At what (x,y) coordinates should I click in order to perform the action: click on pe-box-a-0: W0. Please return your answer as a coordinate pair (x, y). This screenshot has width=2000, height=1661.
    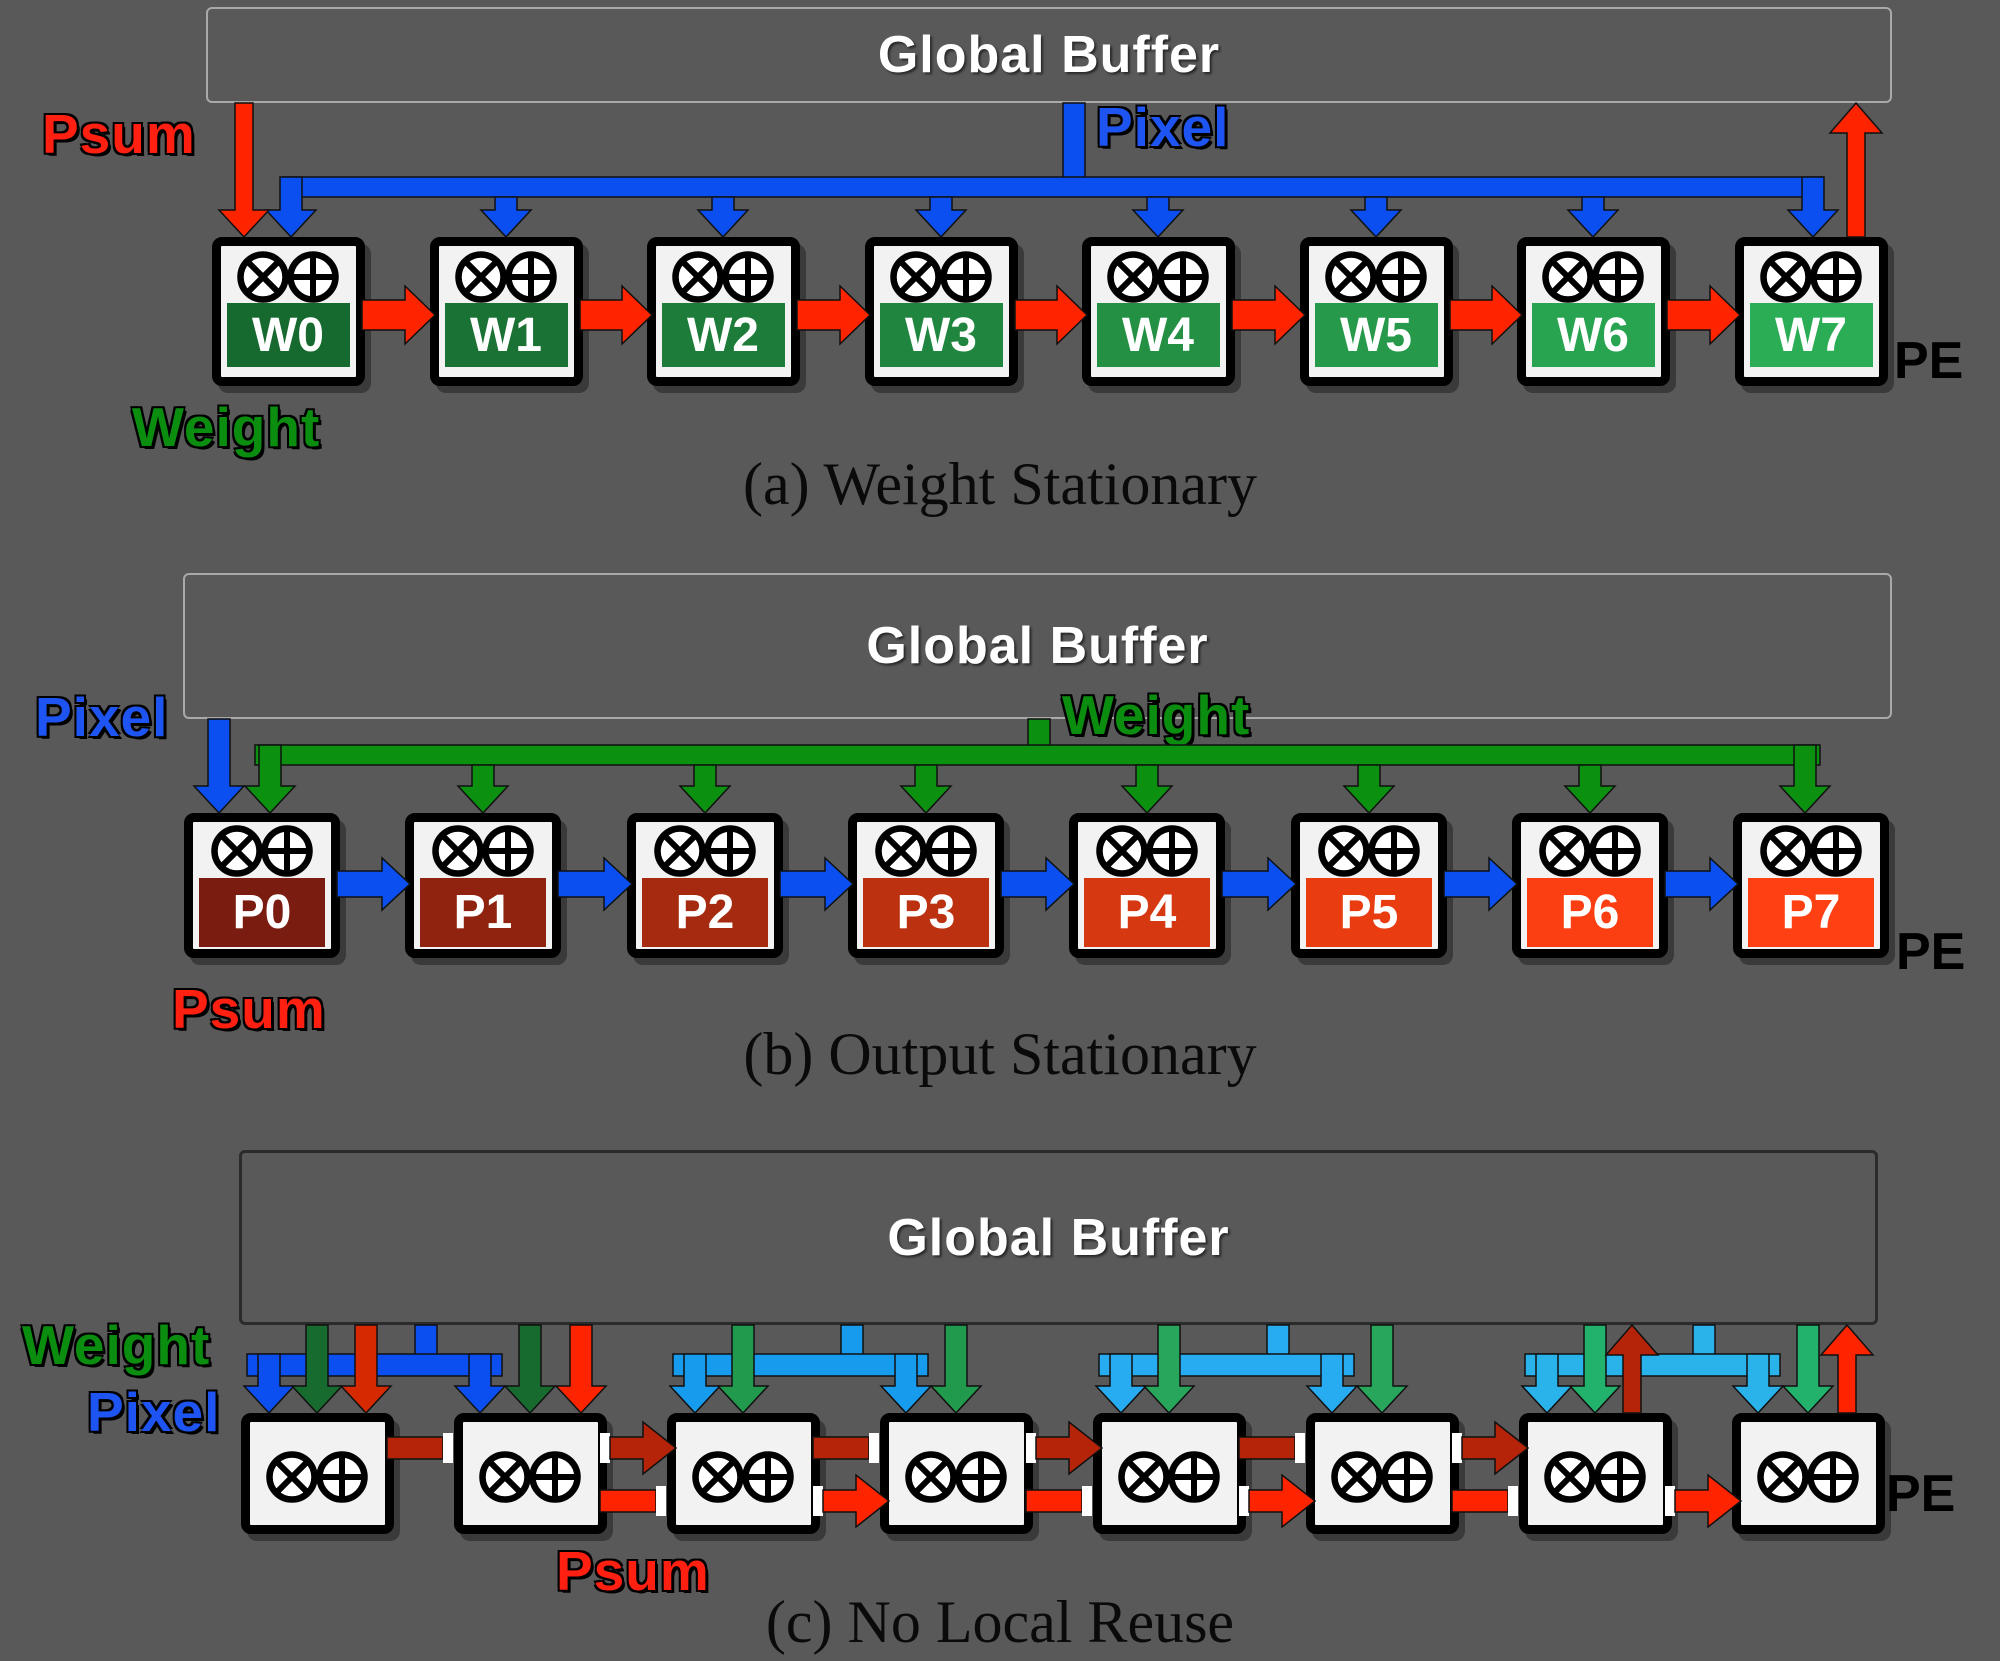
    Looking at the image, I should click on (288, 311).